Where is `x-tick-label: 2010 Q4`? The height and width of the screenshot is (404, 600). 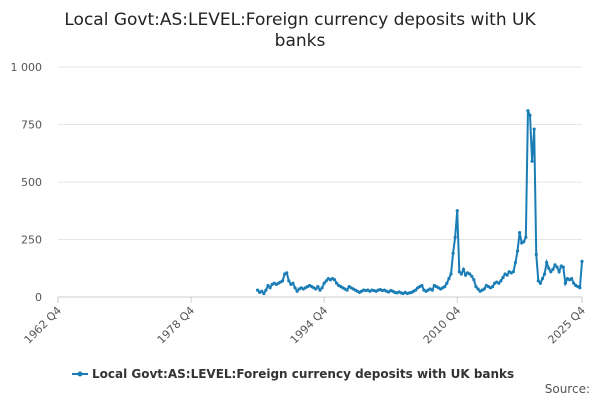 x-tick-label: 2010 Q4 is located at coordinates (442, 325).